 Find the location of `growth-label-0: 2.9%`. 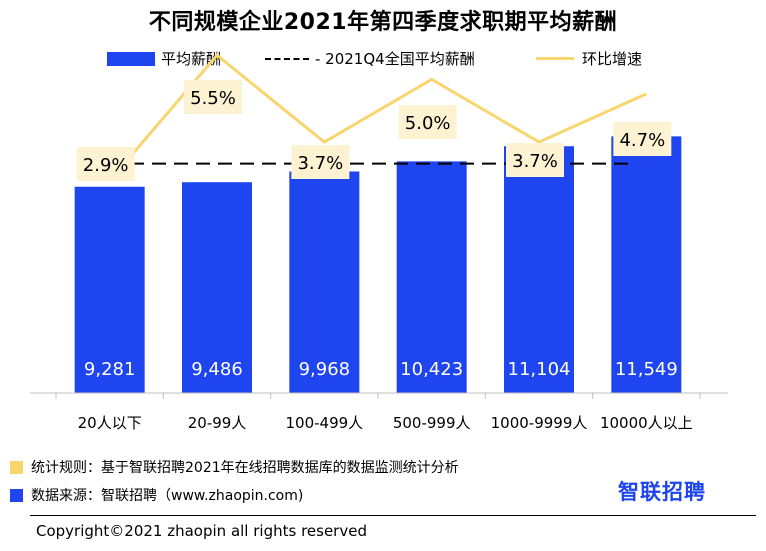

growth-label-0: 2.9% is located at coordinates (106, 165).